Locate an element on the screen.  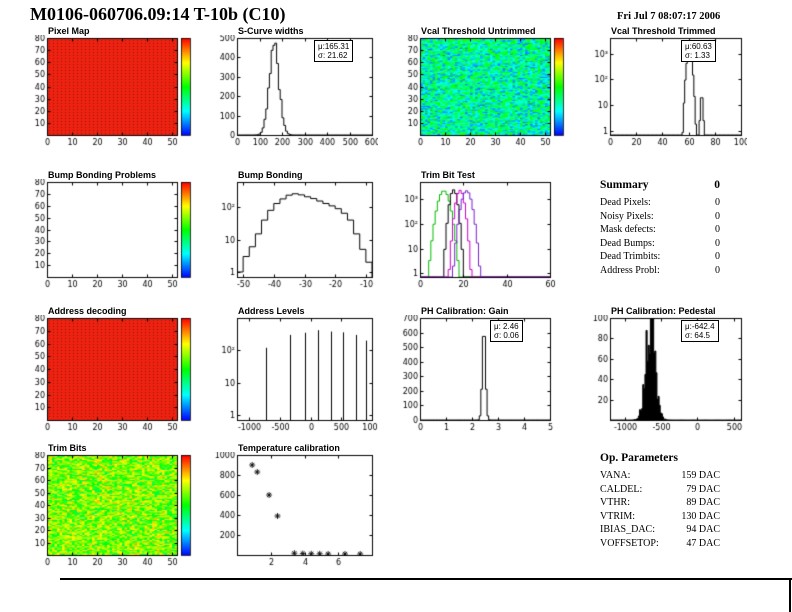
pedestal-sigma-stat: σ: 64.5 is located at coordinates (697, 335).